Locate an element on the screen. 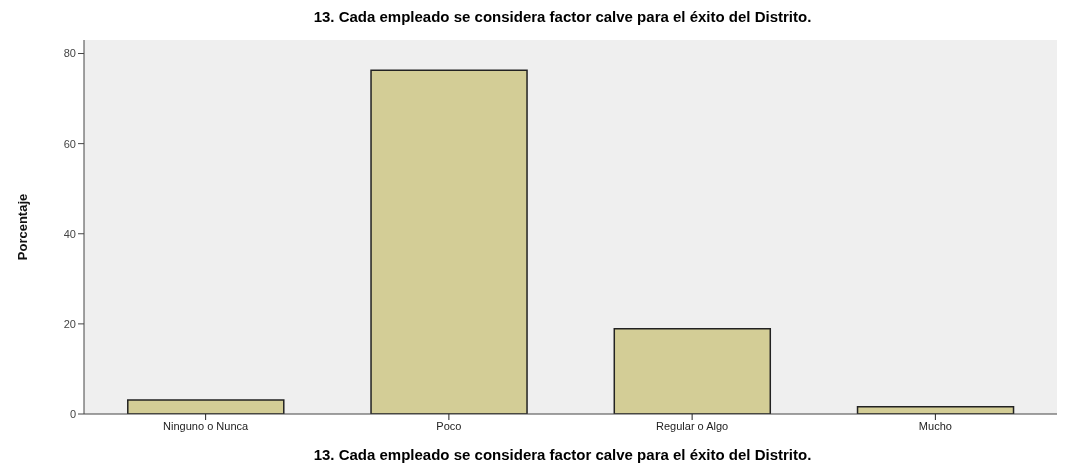 Image resolution: width=1065 pixels, height=471 pixels. y-tick-label: 60 is located at coordinates (69, 143).